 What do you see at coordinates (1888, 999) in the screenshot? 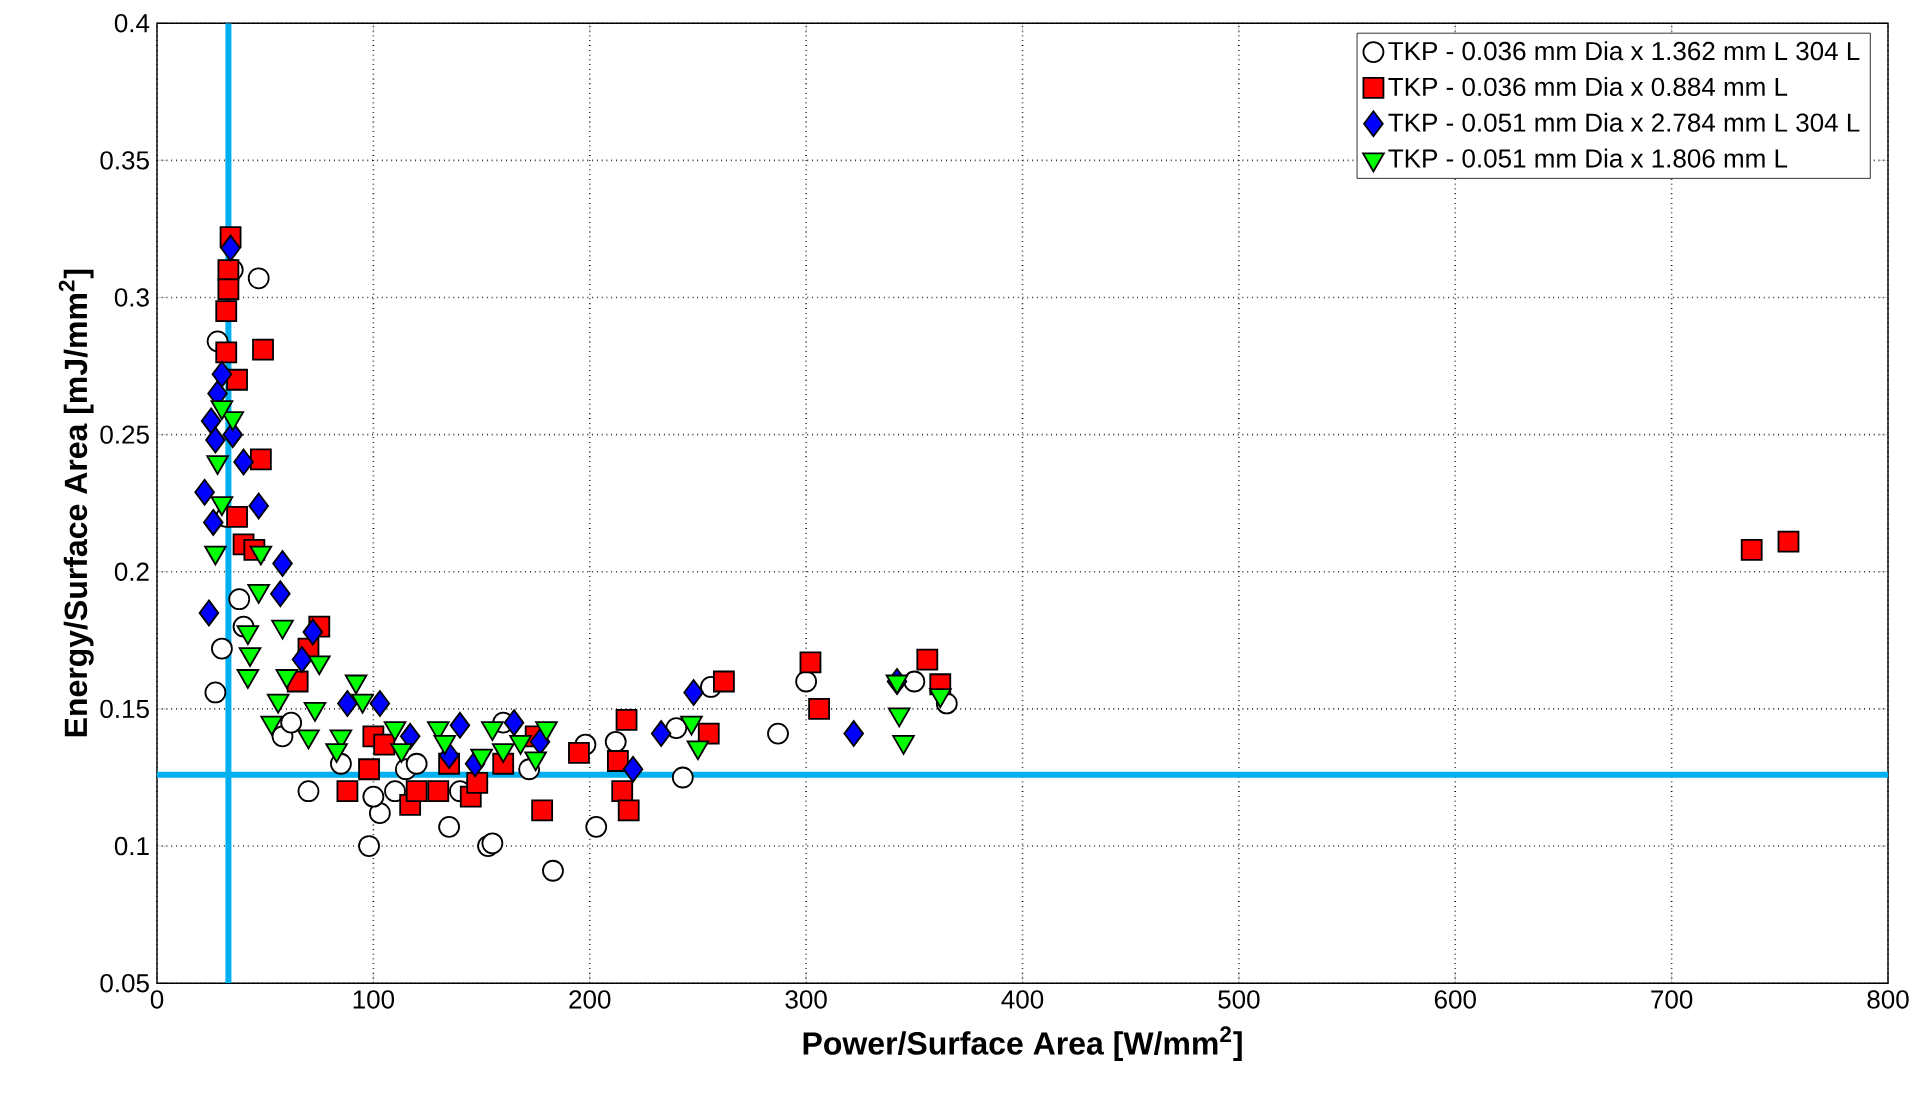
I see `x-tick-label: 800` at bounding box center [1888, 999].